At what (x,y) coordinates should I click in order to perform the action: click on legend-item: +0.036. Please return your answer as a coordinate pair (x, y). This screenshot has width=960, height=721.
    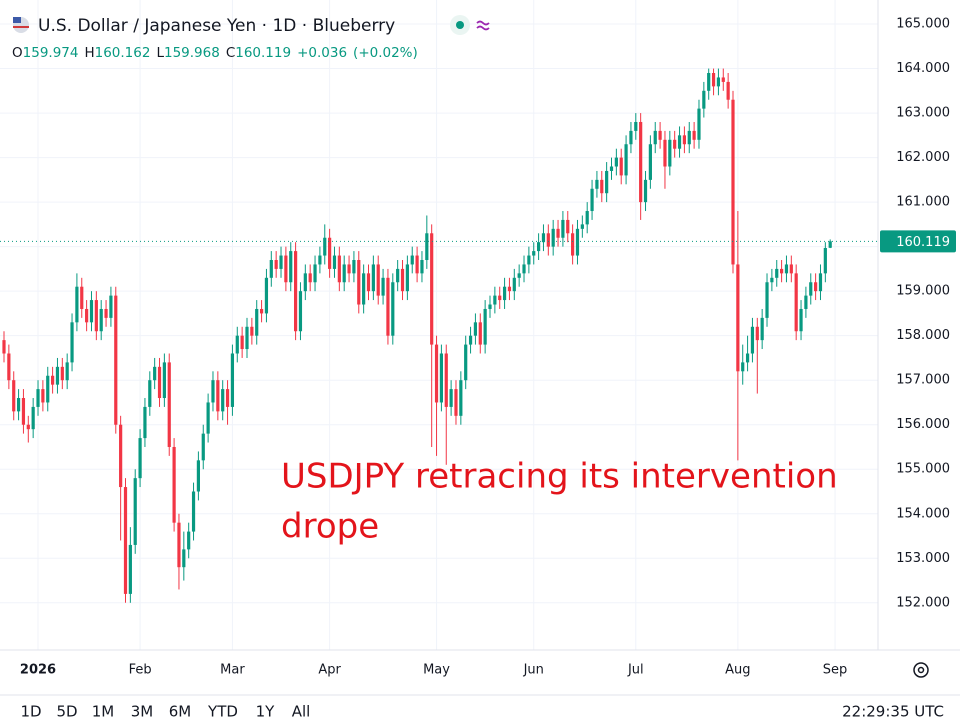
    Looking at the image, I should click on (322, 53).